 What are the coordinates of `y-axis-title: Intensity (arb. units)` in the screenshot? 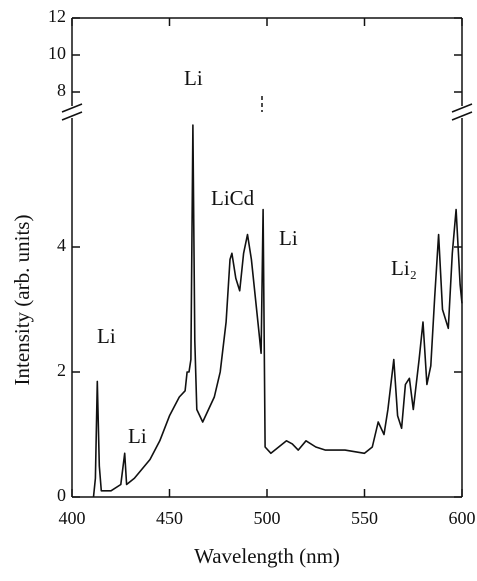 It's located at (22, 300).